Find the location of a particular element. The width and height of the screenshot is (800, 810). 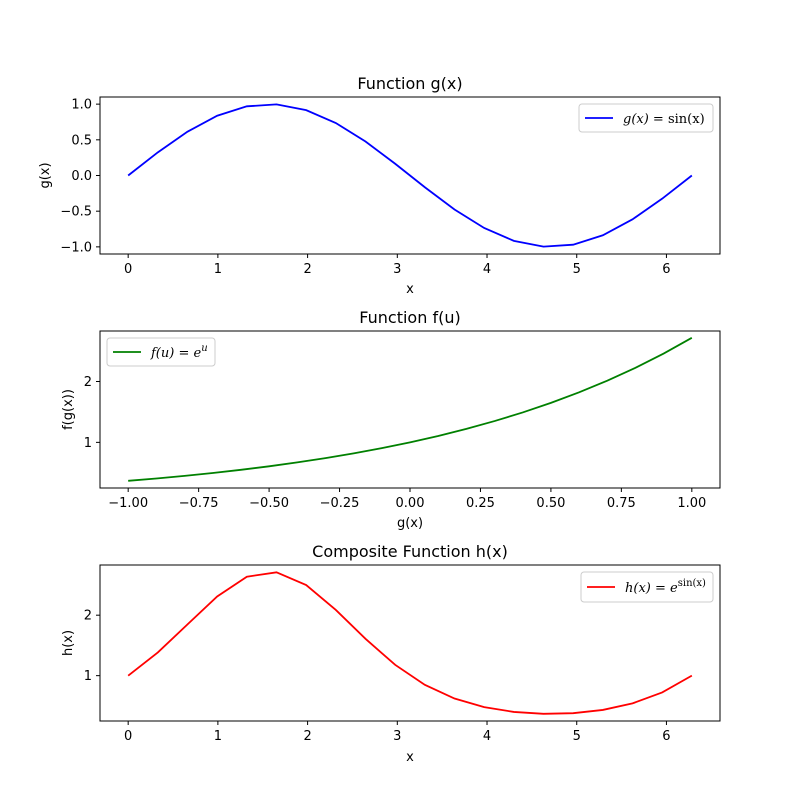

y-axis: −1.0 −0.5 0.0 0.5 1.0 is located at coordinates (80, 176).